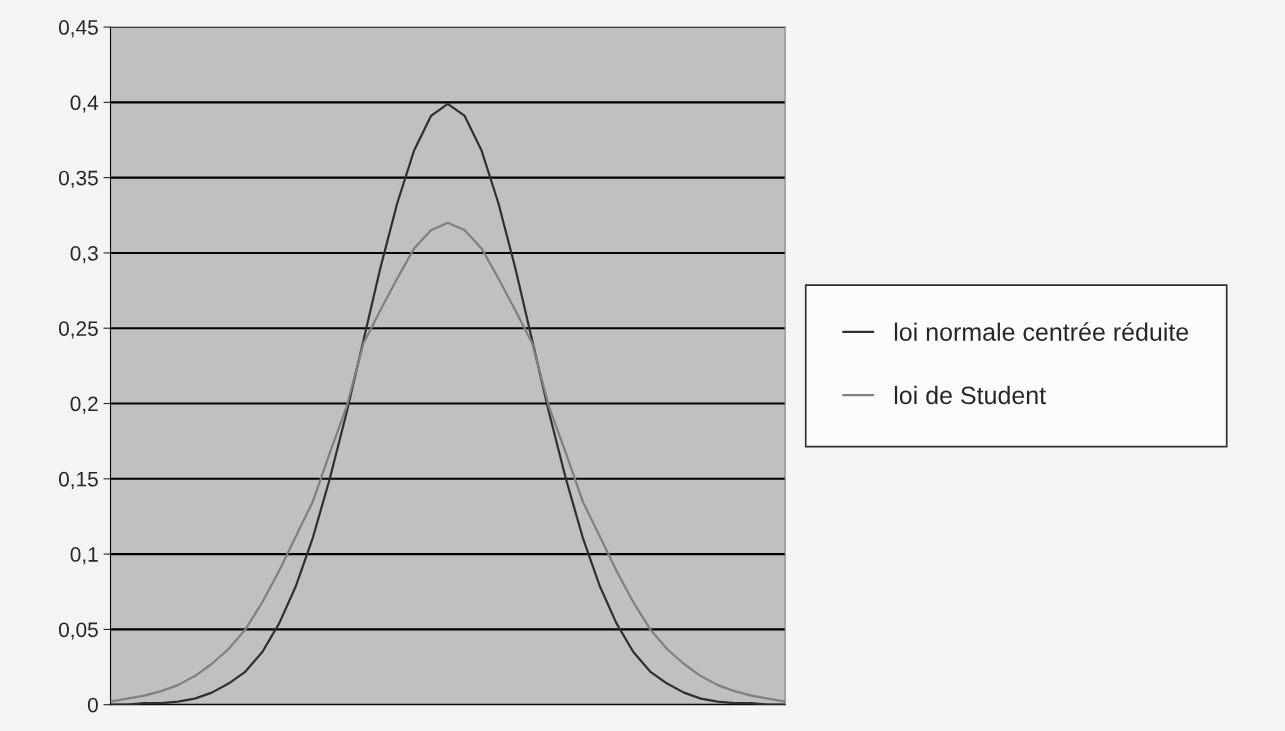 The height and width of the screenshot is (731, 1285). Describe the element at coordinates (84, 254) in the screenshot. I see `y-tick-label: 0,3` at that location.